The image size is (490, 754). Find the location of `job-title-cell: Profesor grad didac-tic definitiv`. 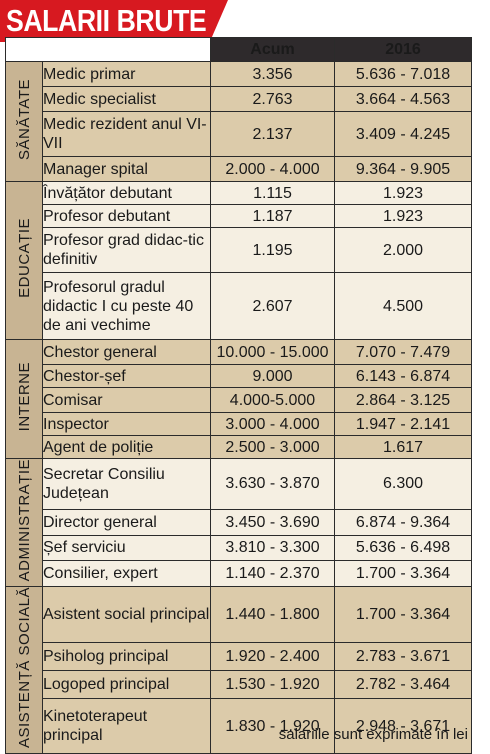

job-title-cell: Profesor grad didac-tic definitiv is located at coordinates (126, 250).